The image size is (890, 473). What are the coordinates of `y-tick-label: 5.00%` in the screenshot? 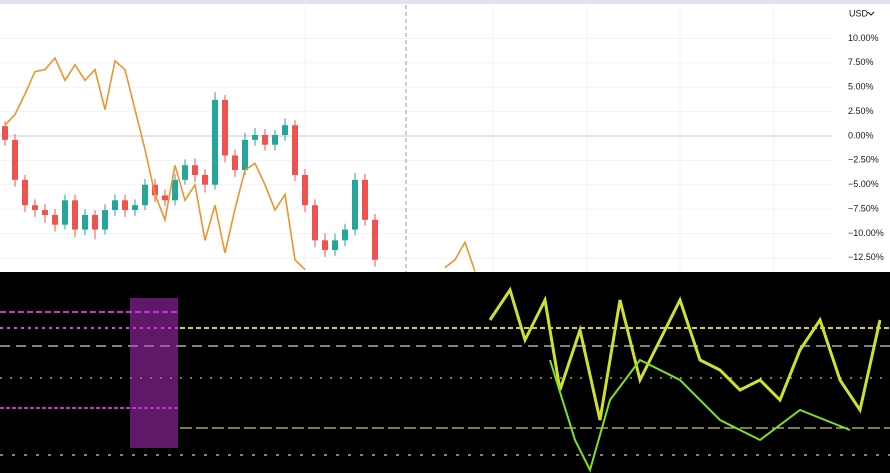 It's located at (861, 87).